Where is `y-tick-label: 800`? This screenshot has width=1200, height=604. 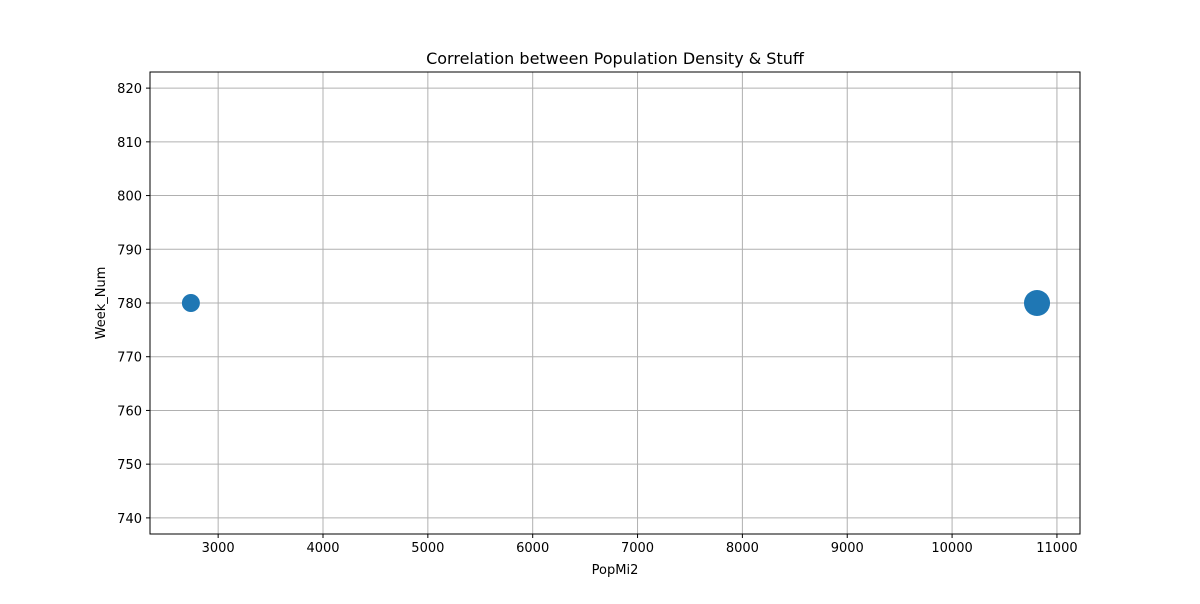
y-tick-label: 800 is located at coordinates (129, 197).